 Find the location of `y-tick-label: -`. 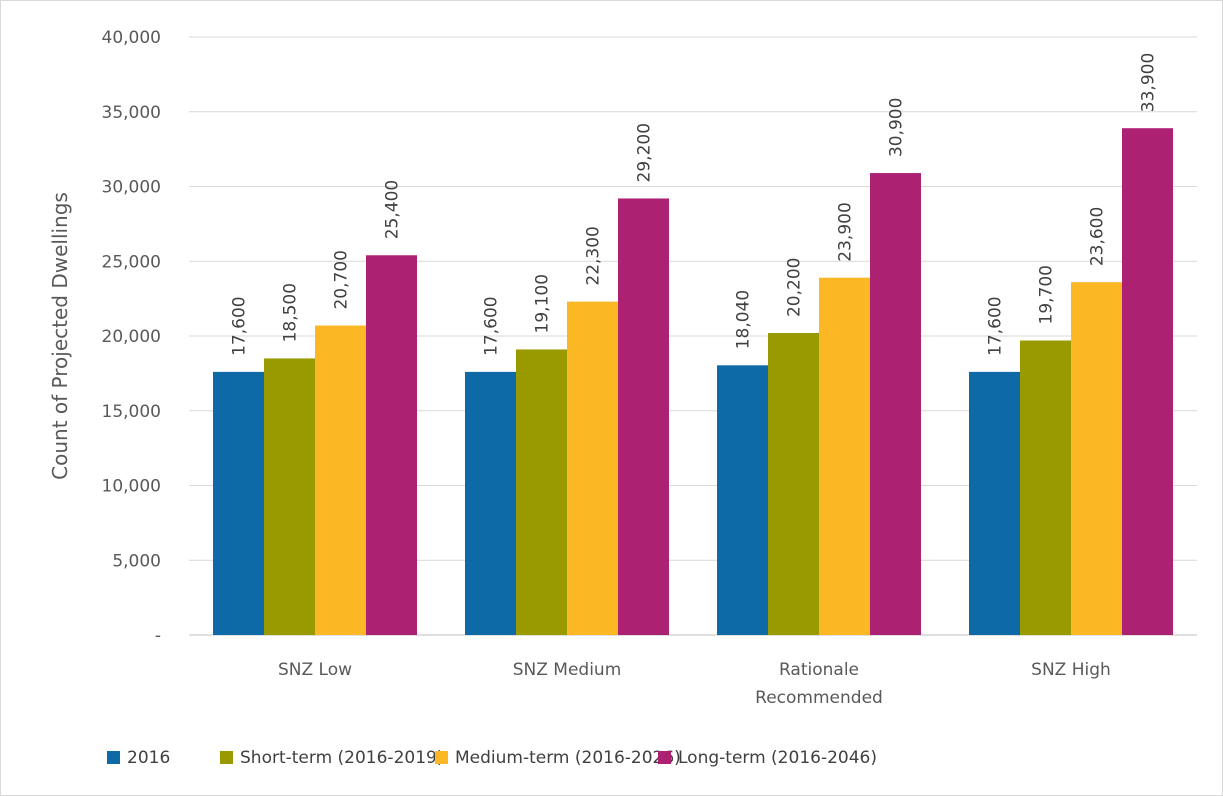

y-tick-label: - is located at coordinates (158, 636).